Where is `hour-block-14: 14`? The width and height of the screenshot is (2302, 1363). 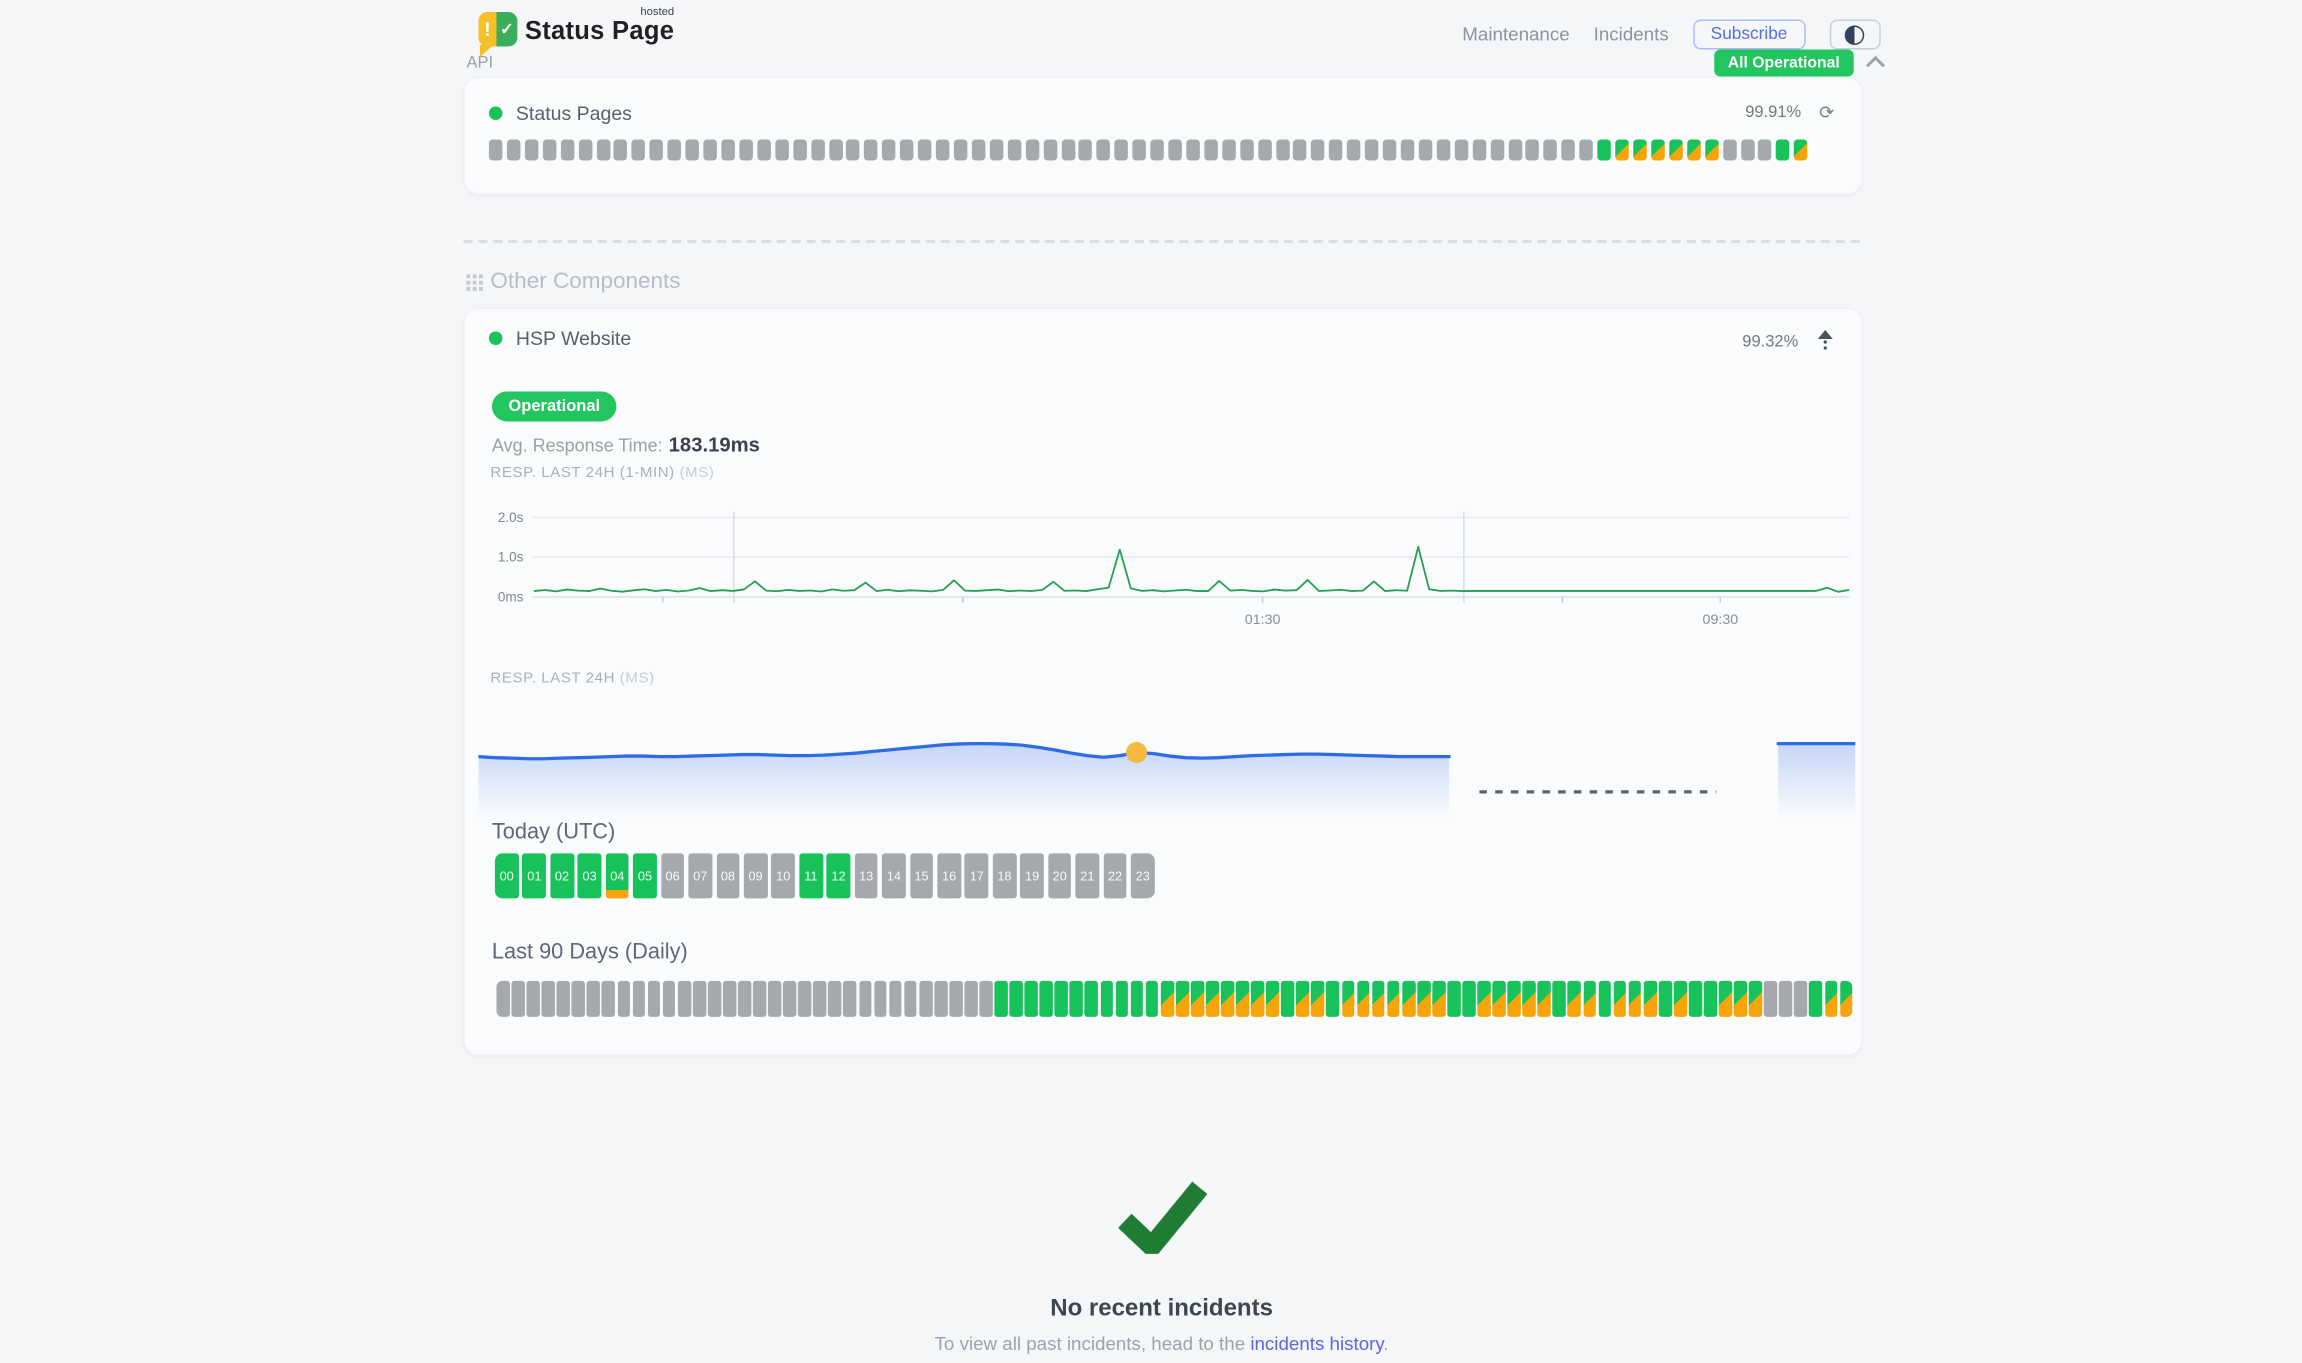
hour-block-14: 14 is located at coordinates (894, 876).